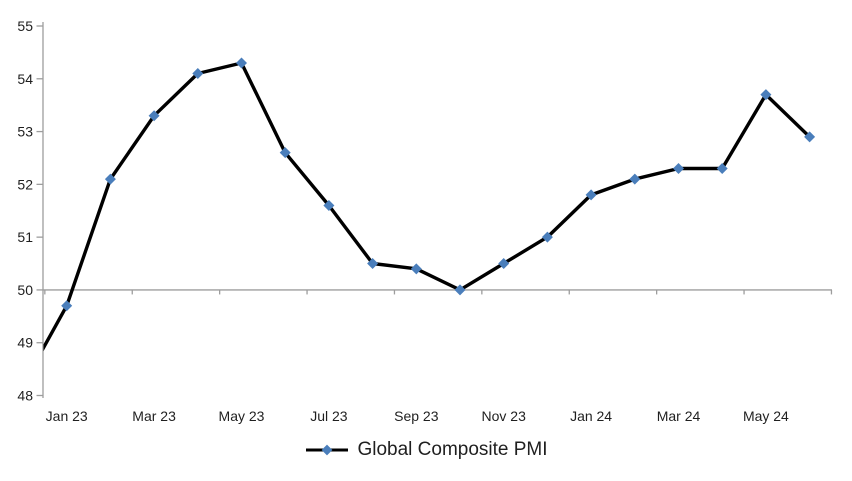 The width and height of the screenshot is (852, 481). What do you see at coordinates (591, 416) in the screenshot?
I see `x-tick-label: Jan 24` at bounding box center [591, 416].